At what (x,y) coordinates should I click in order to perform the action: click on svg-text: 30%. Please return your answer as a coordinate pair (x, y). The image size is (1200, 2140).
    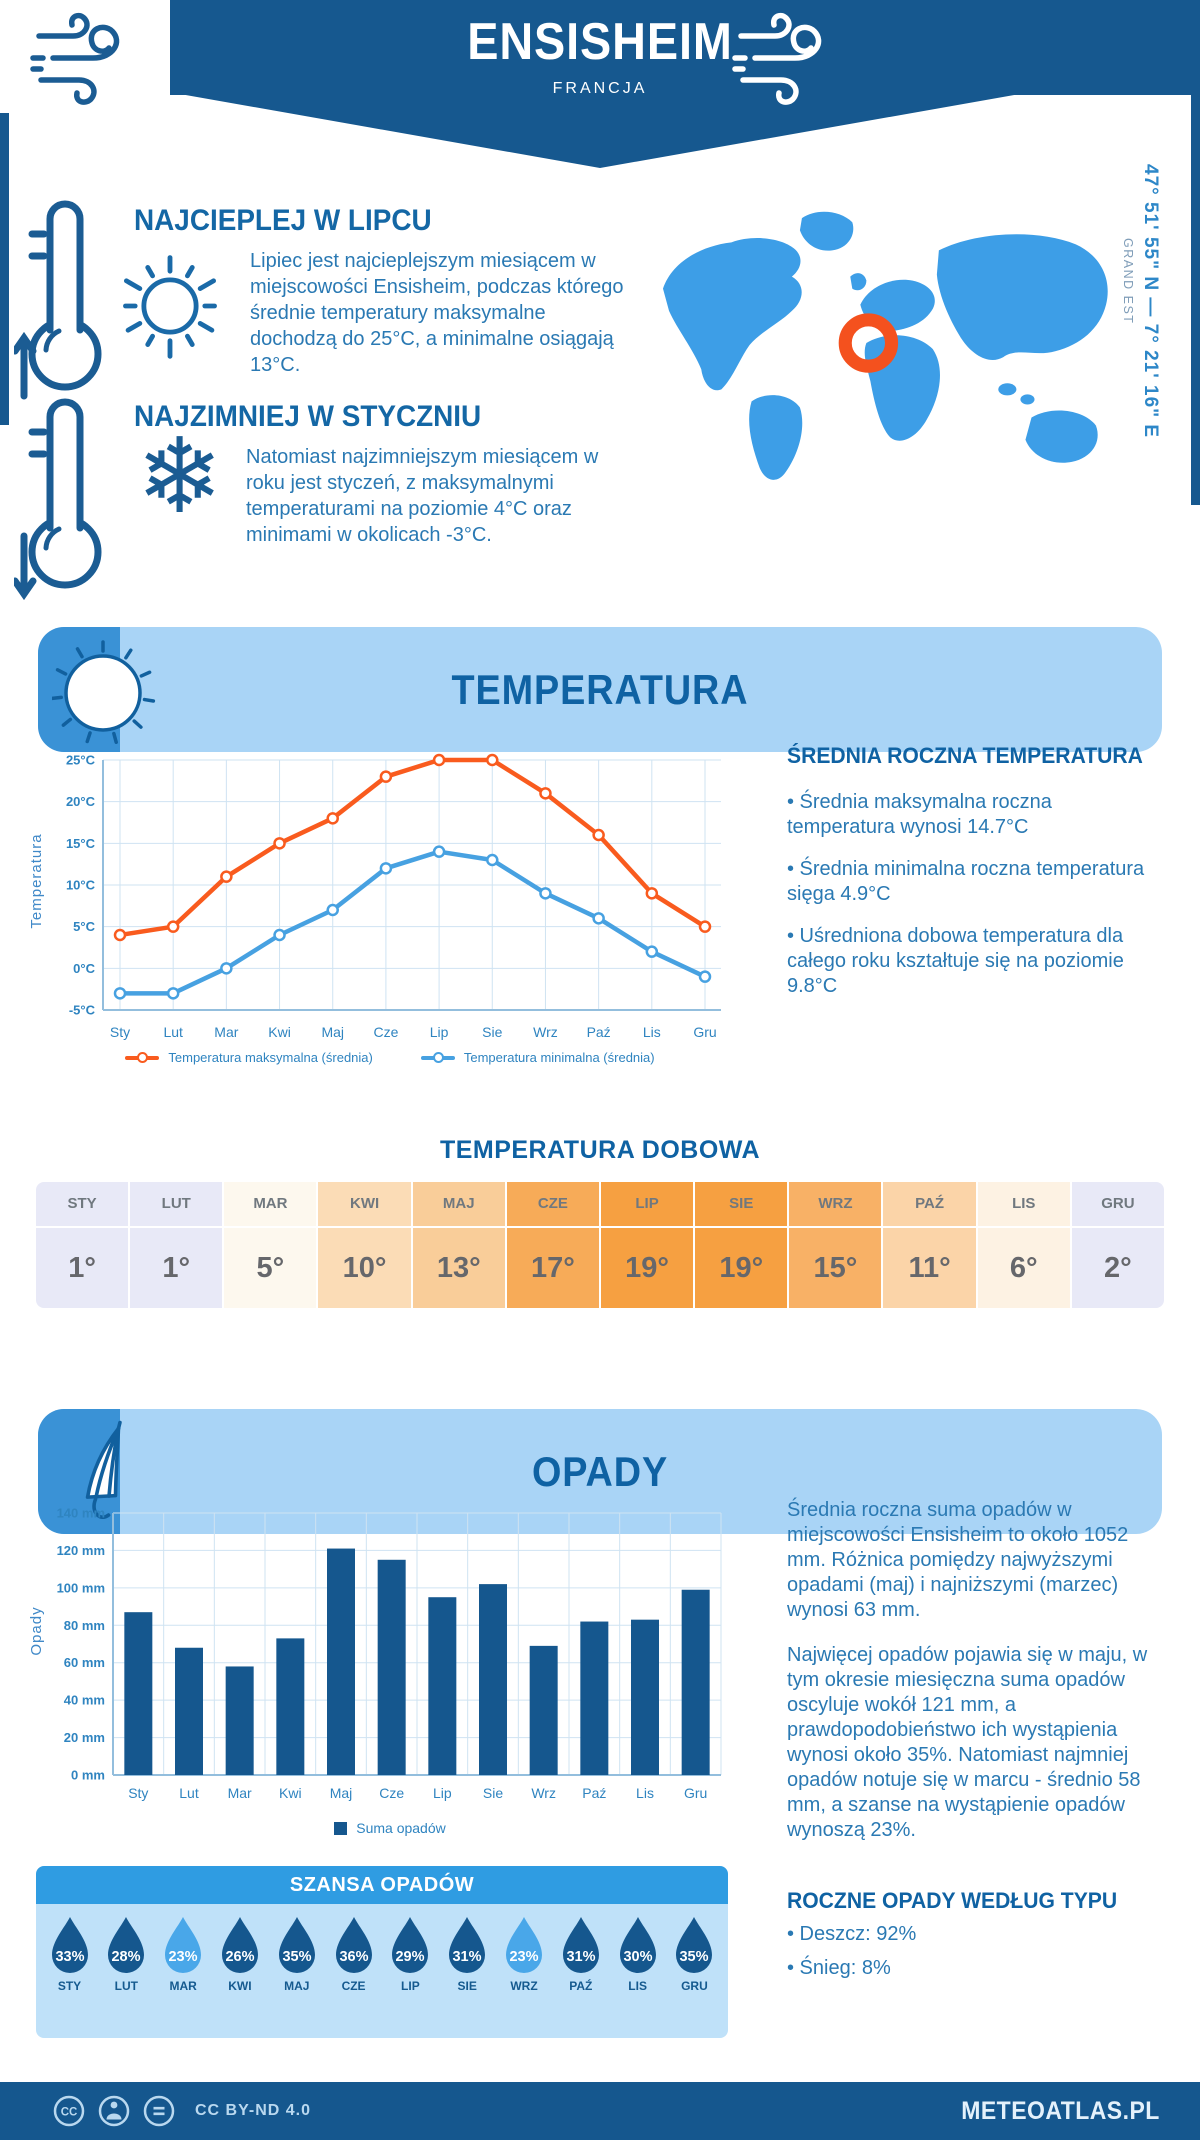
    Looking at the image, I should click on (637, 1957).